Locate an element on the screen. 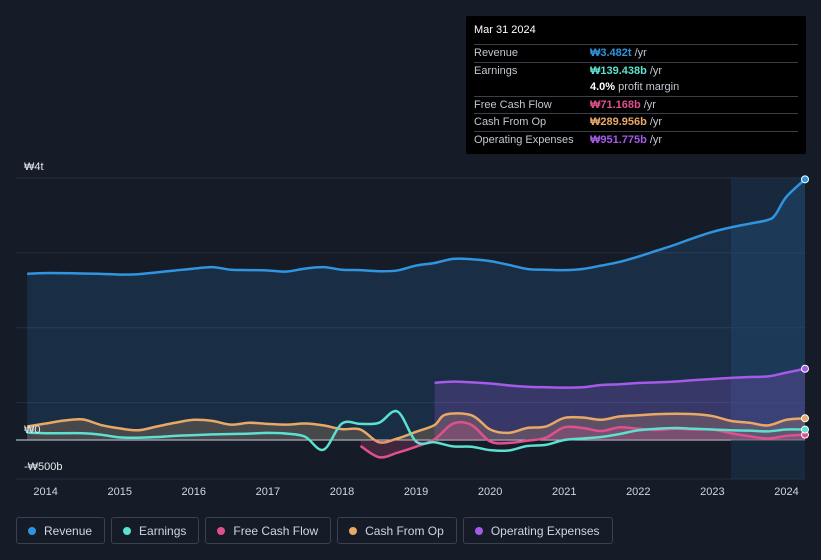 The height and width of the screenshot is (560, 821). revenue-end-marker is located at coordinates (805, 179).